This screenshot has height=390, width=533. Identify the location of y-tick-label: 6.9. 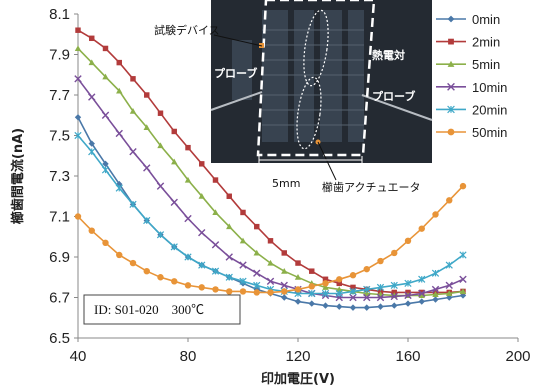
(59, 257).